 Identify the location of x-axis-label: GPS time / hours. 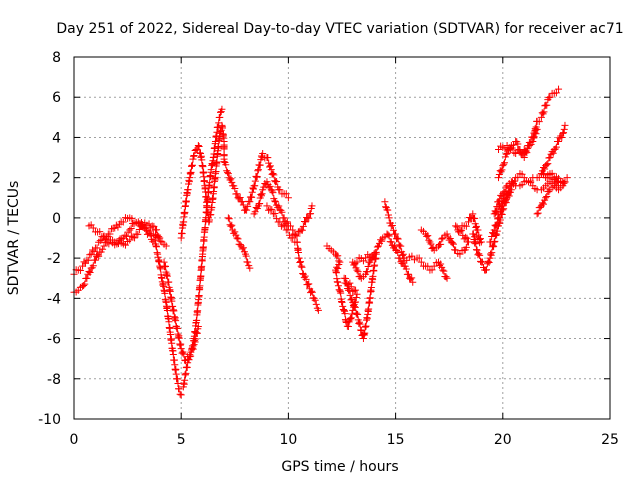
(339, 467).